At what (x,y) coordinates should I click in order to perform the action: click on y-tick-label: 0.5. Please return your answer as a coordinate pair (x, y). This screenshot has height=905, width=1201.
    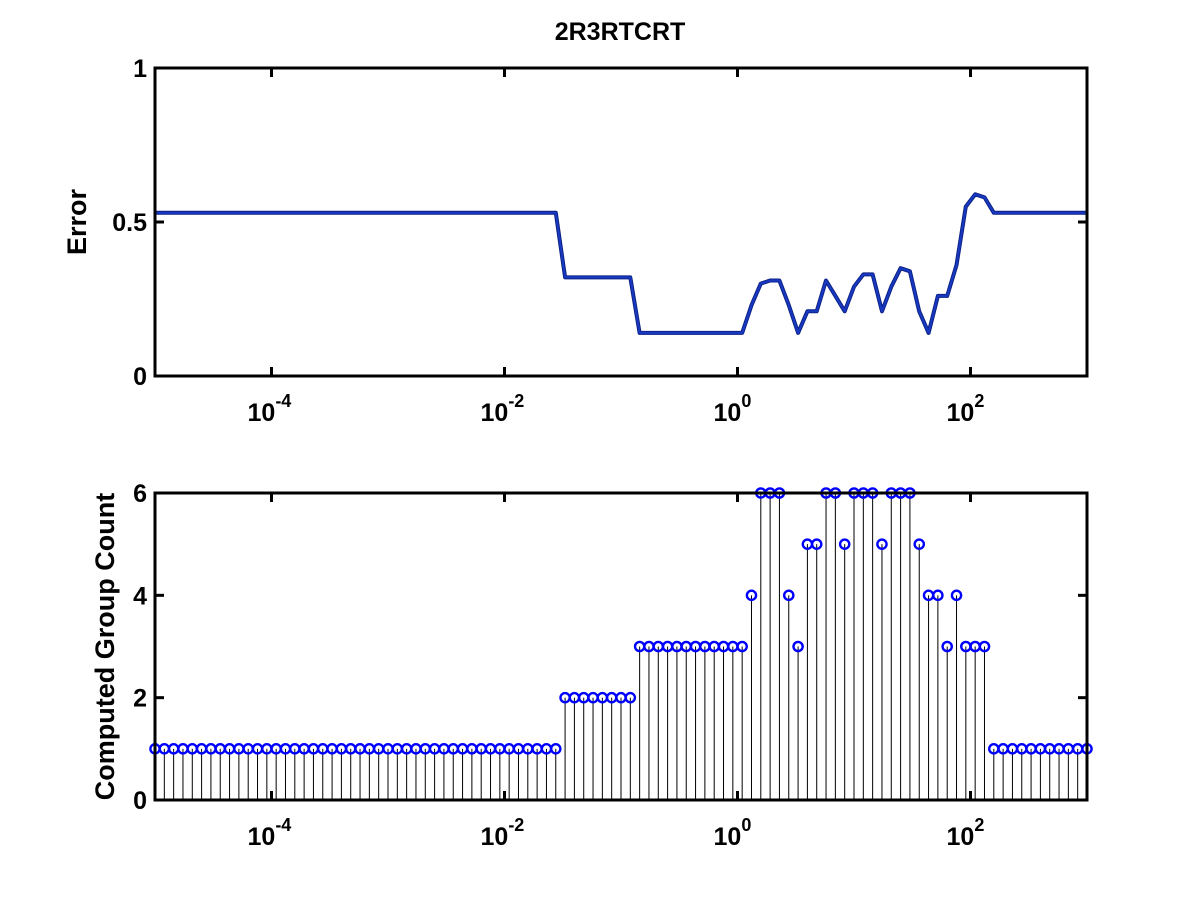
    Looking at the image, I should click on (129, 223).